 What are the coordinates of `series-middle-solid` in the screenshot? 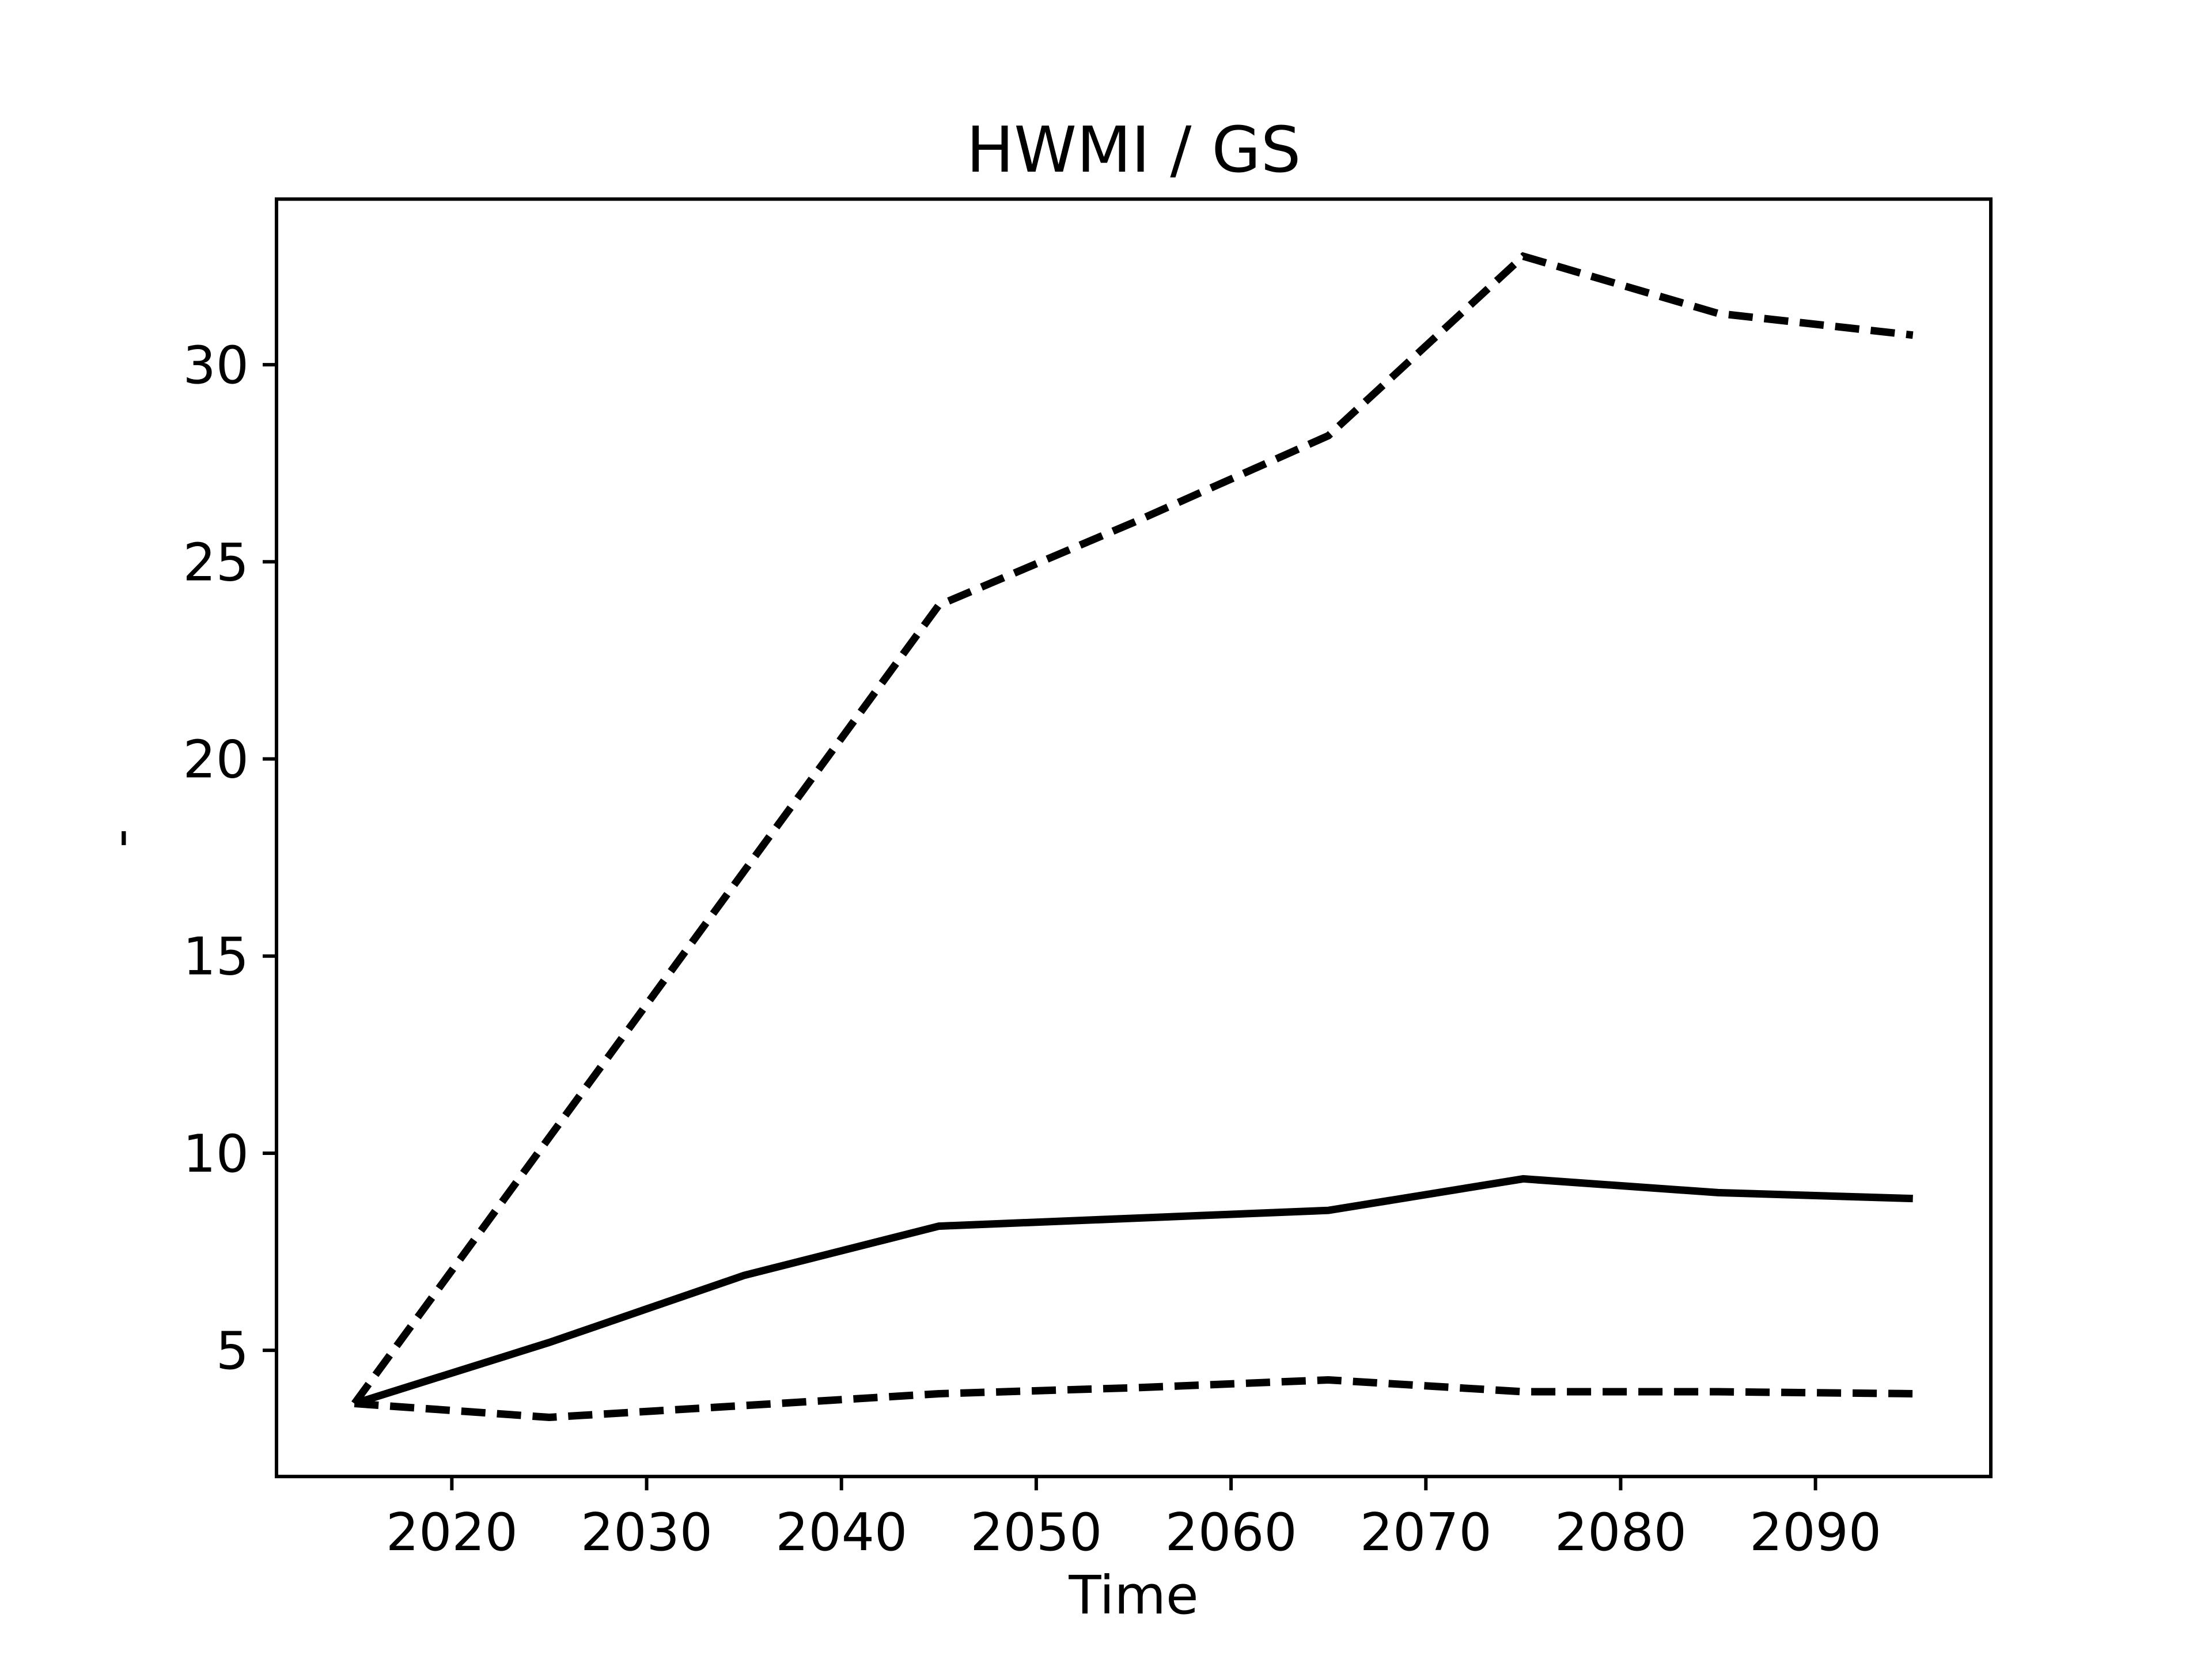 It's located at (1133, 1291).